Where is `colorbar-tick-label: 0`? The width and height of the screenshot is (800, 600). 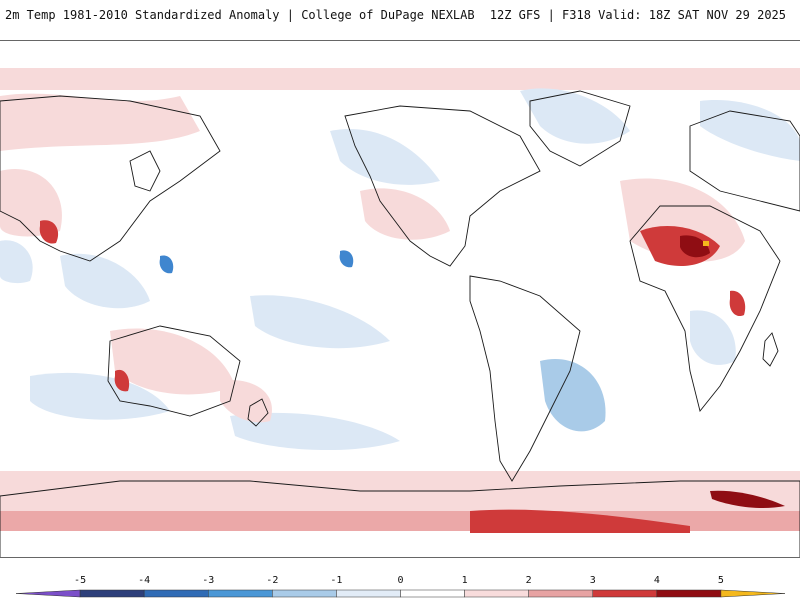
colorbar-tick-label: 0 is located at coordinates (400, 580).